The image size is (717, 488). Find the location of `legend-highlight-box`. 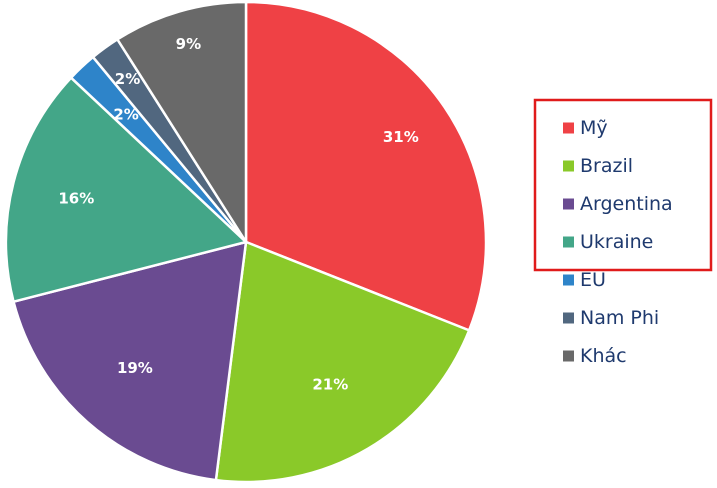

legend-highlight-box is located at coordinates (623, 185).